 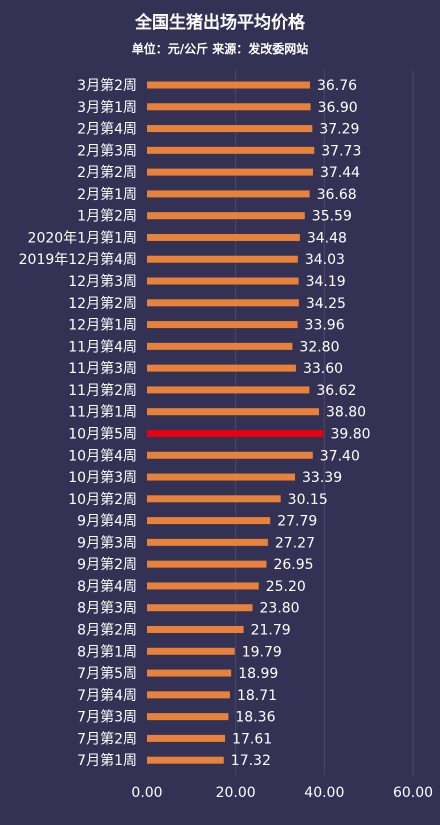 What do you see at coordinates (78, 259) in the screenshot?
I see `category-label: 2019年12月第4周` at bounding box center [78, 259].